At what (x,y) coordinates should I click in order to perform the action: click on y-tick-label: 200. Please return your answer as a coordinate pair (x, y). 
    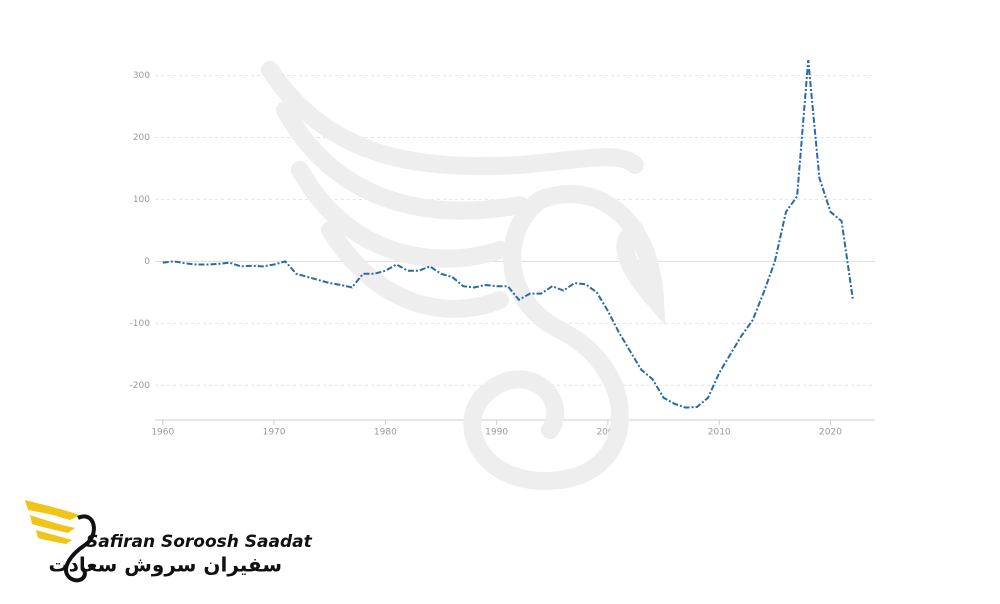
    Looking at the image, I should click on (141, 138).